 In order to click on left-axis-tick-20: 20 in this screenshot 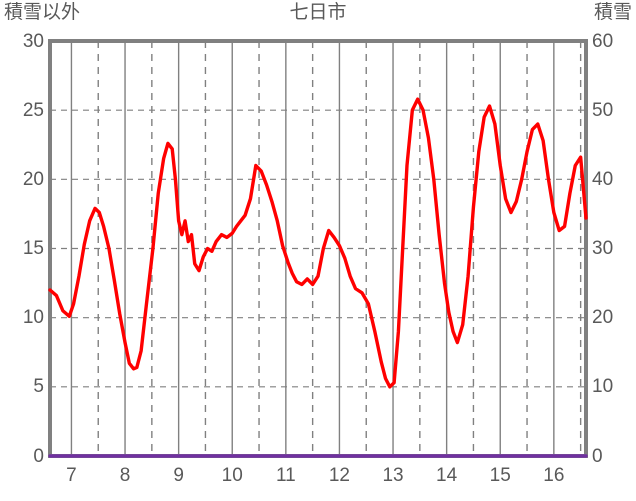, I will do `click(33, 179)`.